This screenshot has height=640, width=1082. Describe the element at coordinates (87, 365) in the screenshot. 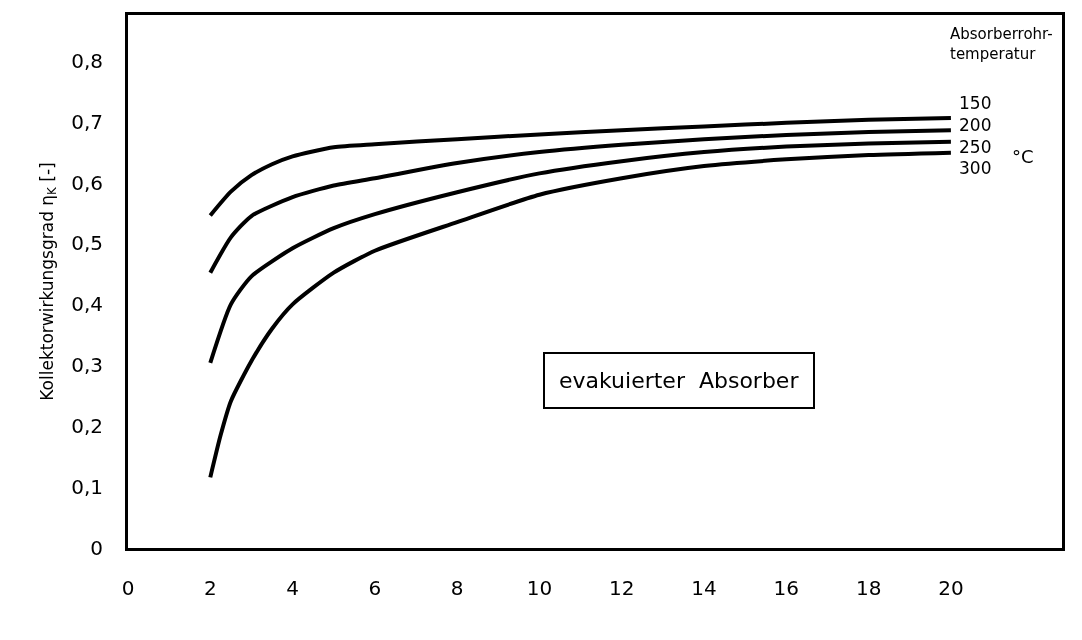

I see `y-tick-label: 0,3` at that location.